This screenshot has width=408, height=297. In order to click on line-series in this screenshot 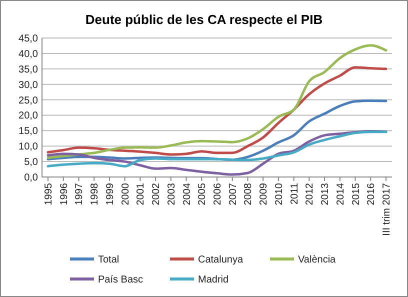, I will do `click(217, 149)`.